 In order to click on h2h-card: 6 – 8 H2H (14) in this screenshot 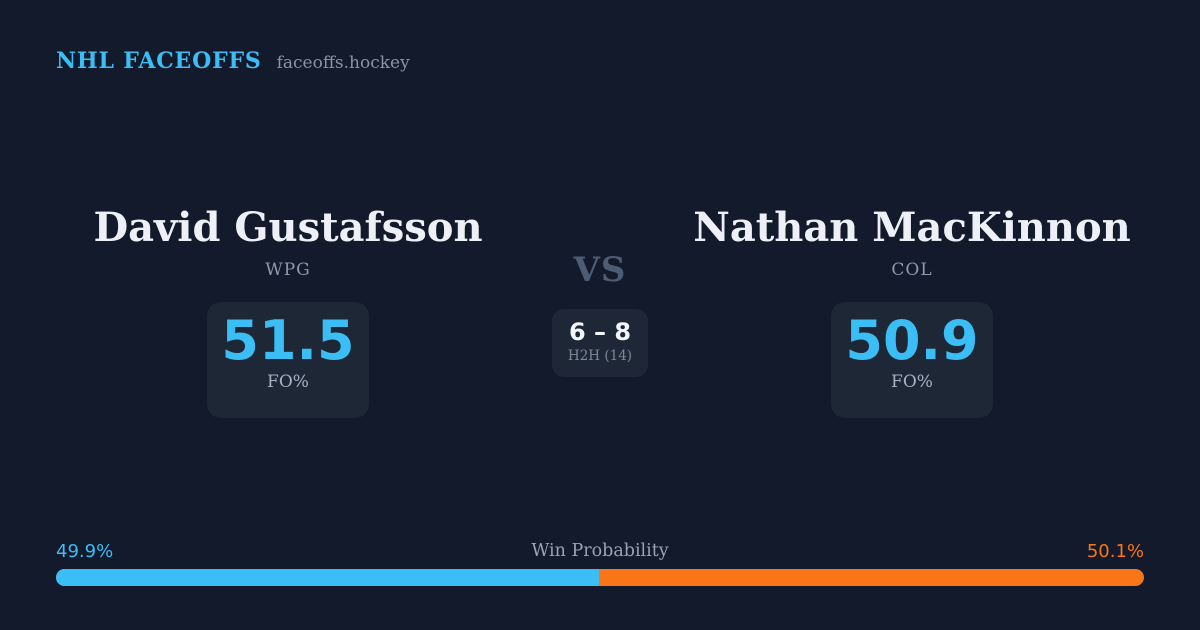, I will do `click(600, 343)`.